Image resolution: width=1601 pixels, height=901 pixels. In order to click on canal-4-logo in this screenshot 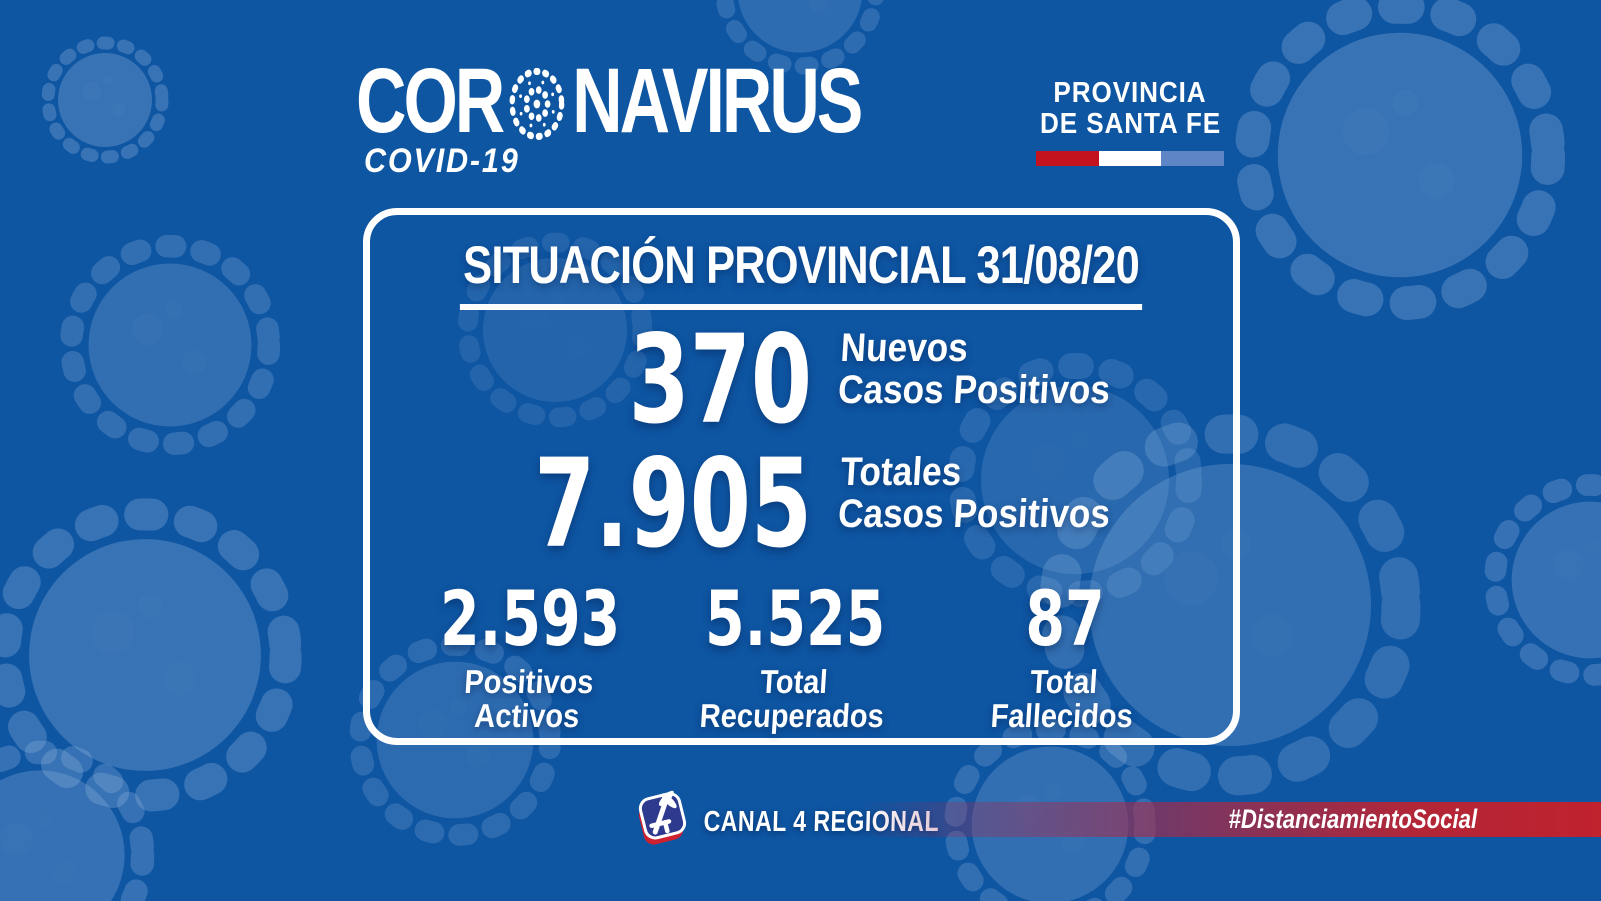, I will do `click(662, 817)`.